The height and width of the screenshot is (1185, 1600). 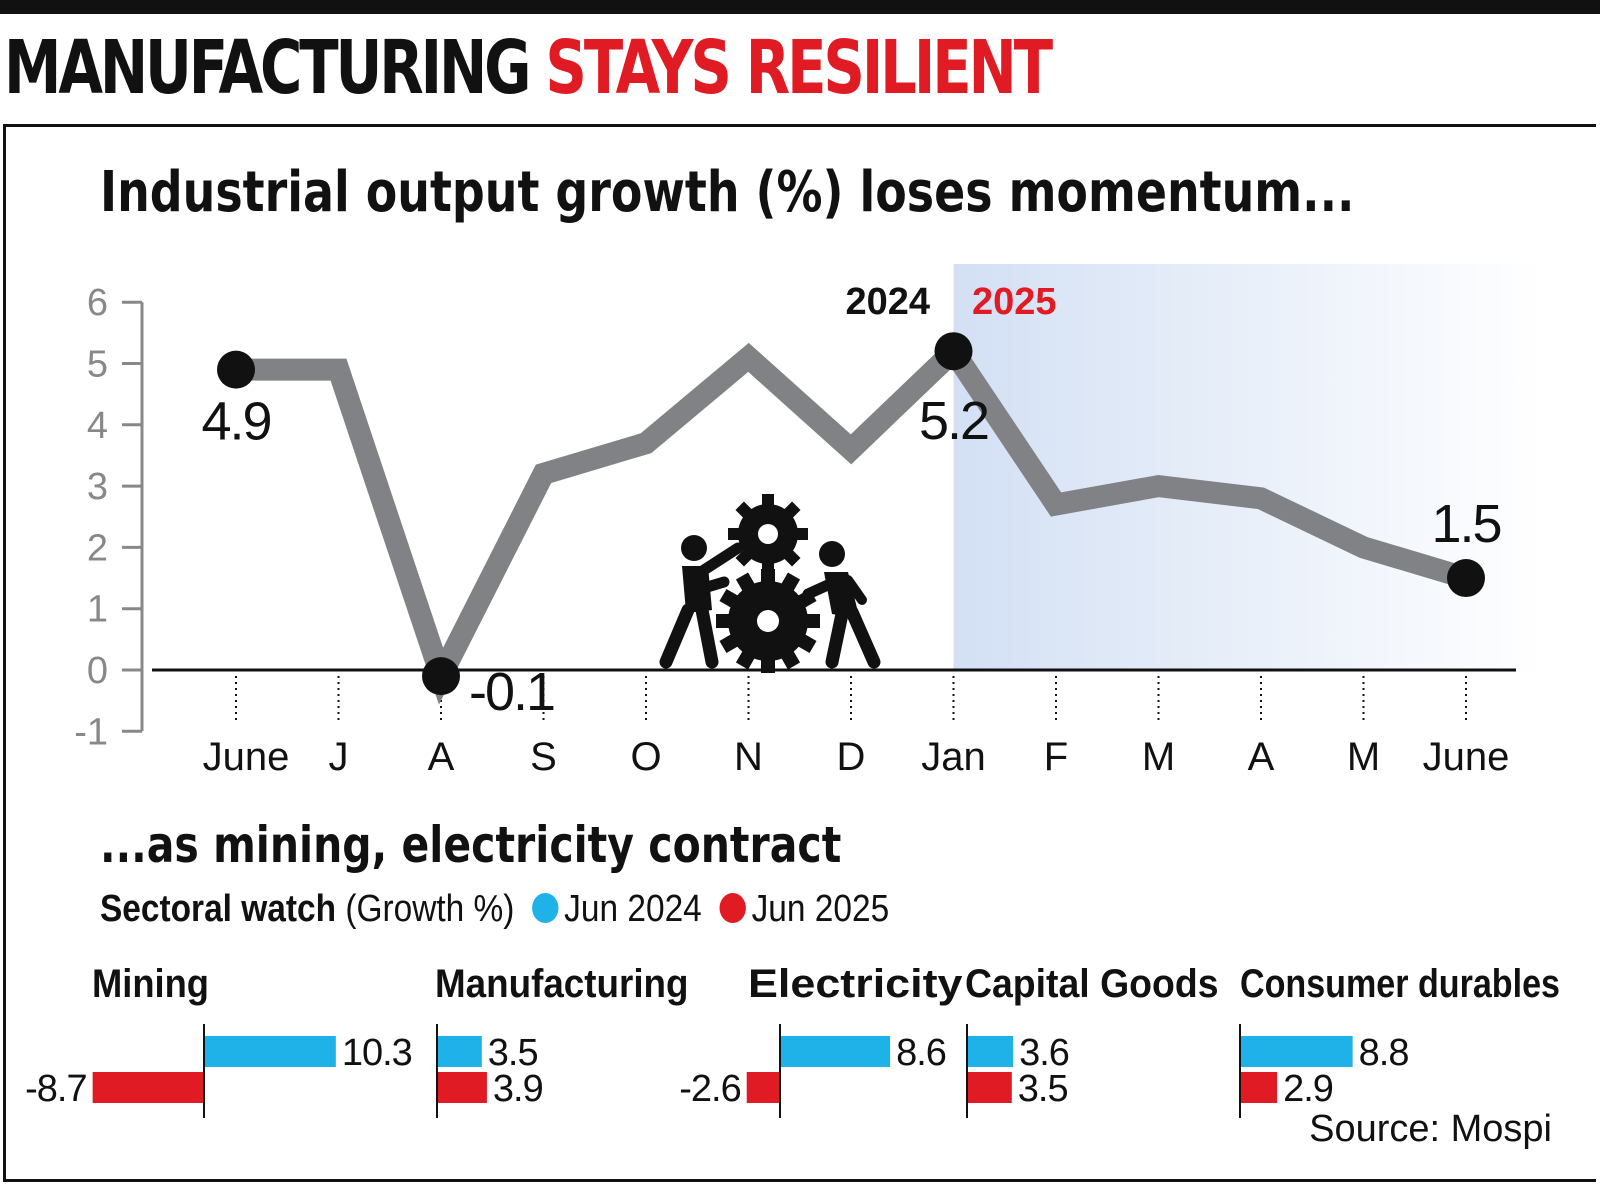 I want to click on data-label: 4.9, so click(x=235, y=422).